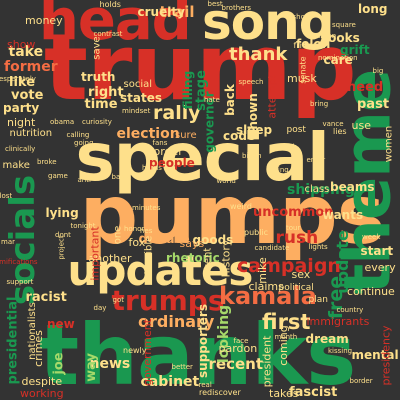 Image resolution: width=400 pixels, height=400 pixels. I want to click on word-says: says, so click(192, 243).